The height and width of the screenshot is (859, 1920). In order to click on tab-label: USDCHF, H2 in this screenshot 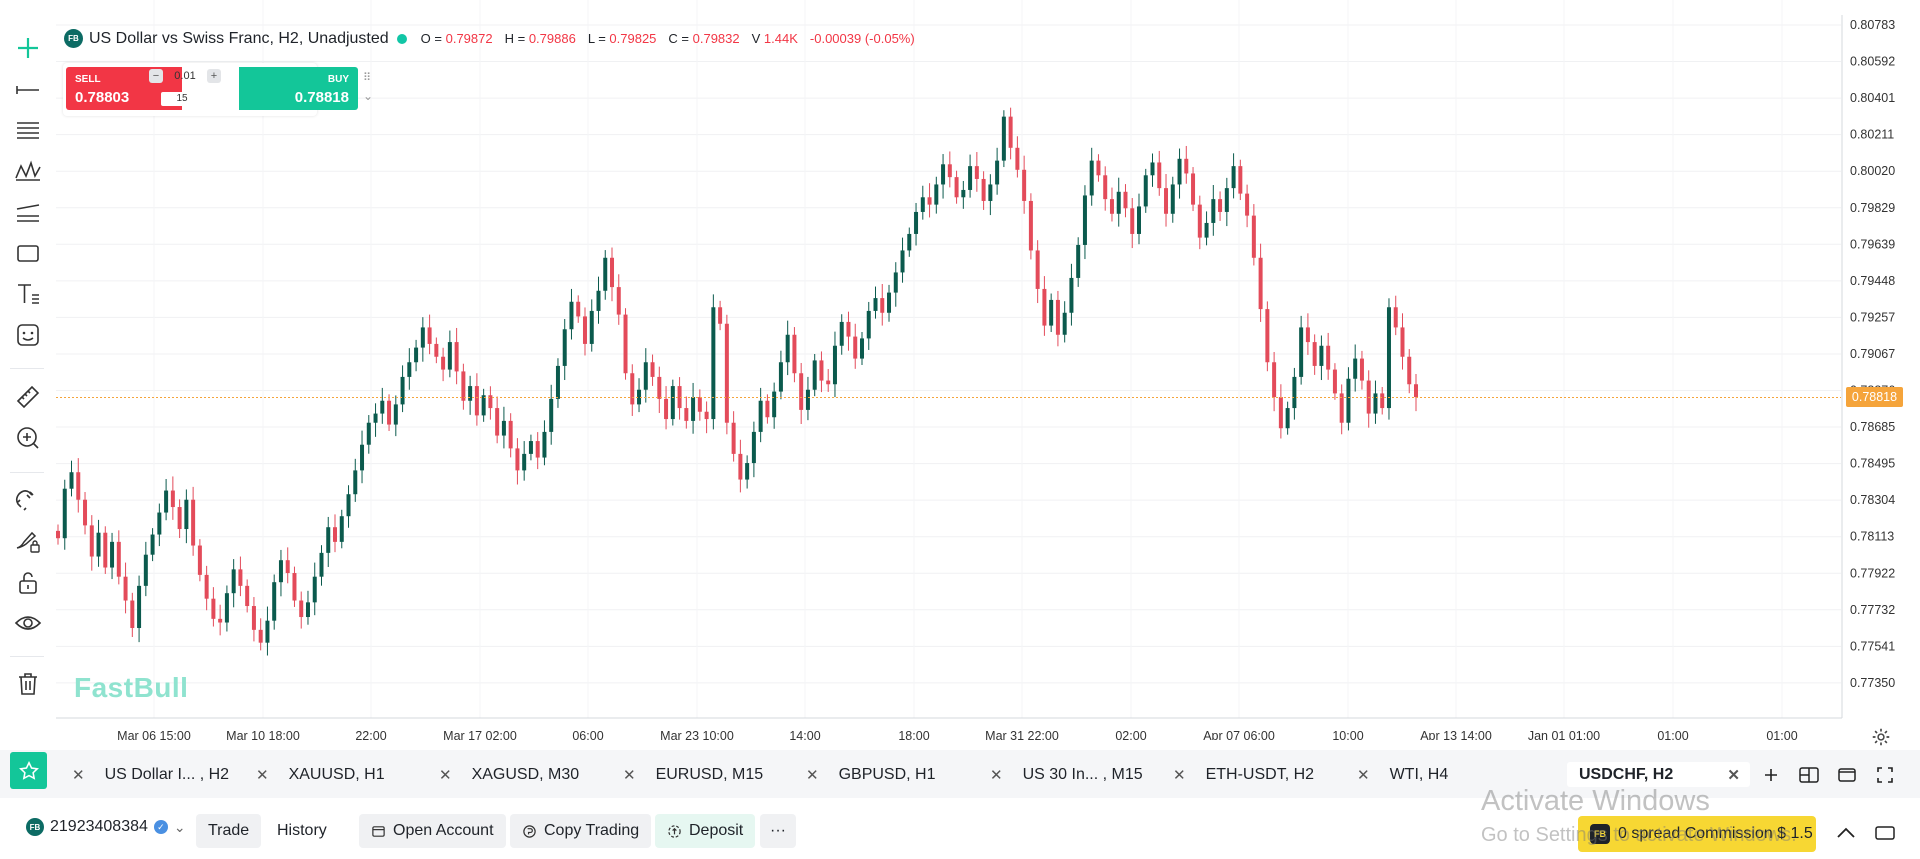, I will do `click(1626, 774)`.